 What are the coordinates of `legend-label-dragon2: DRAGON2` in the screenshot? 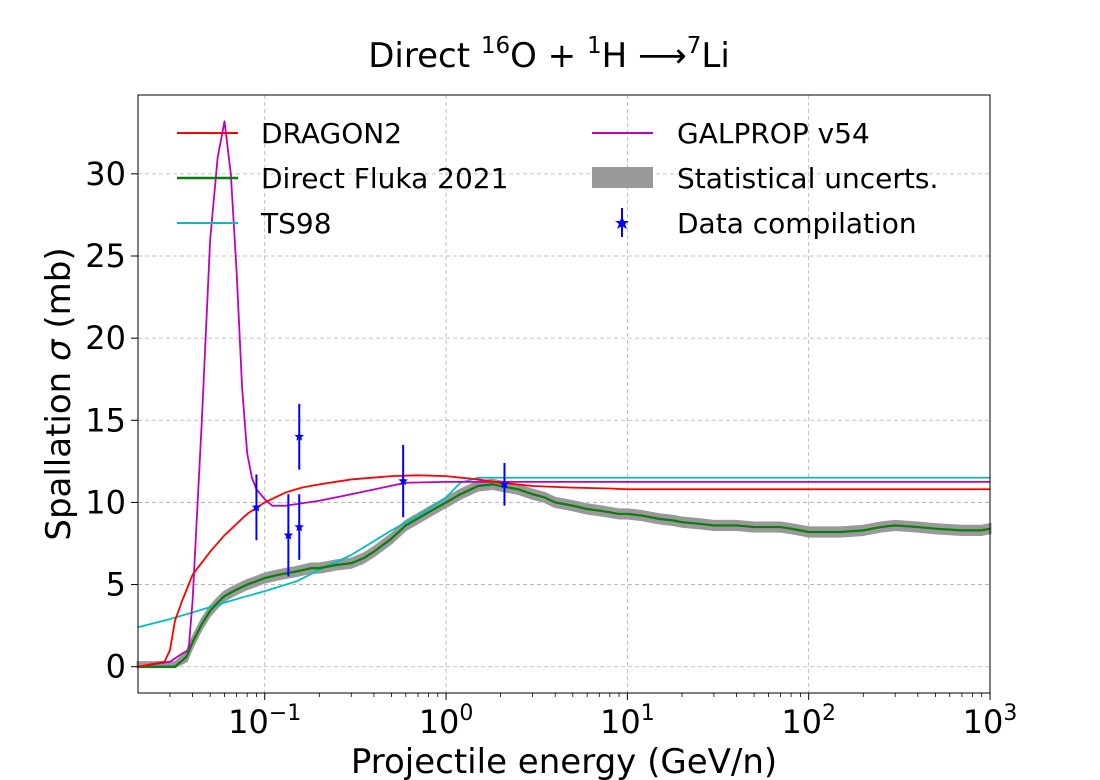 It's located at (331, 133).